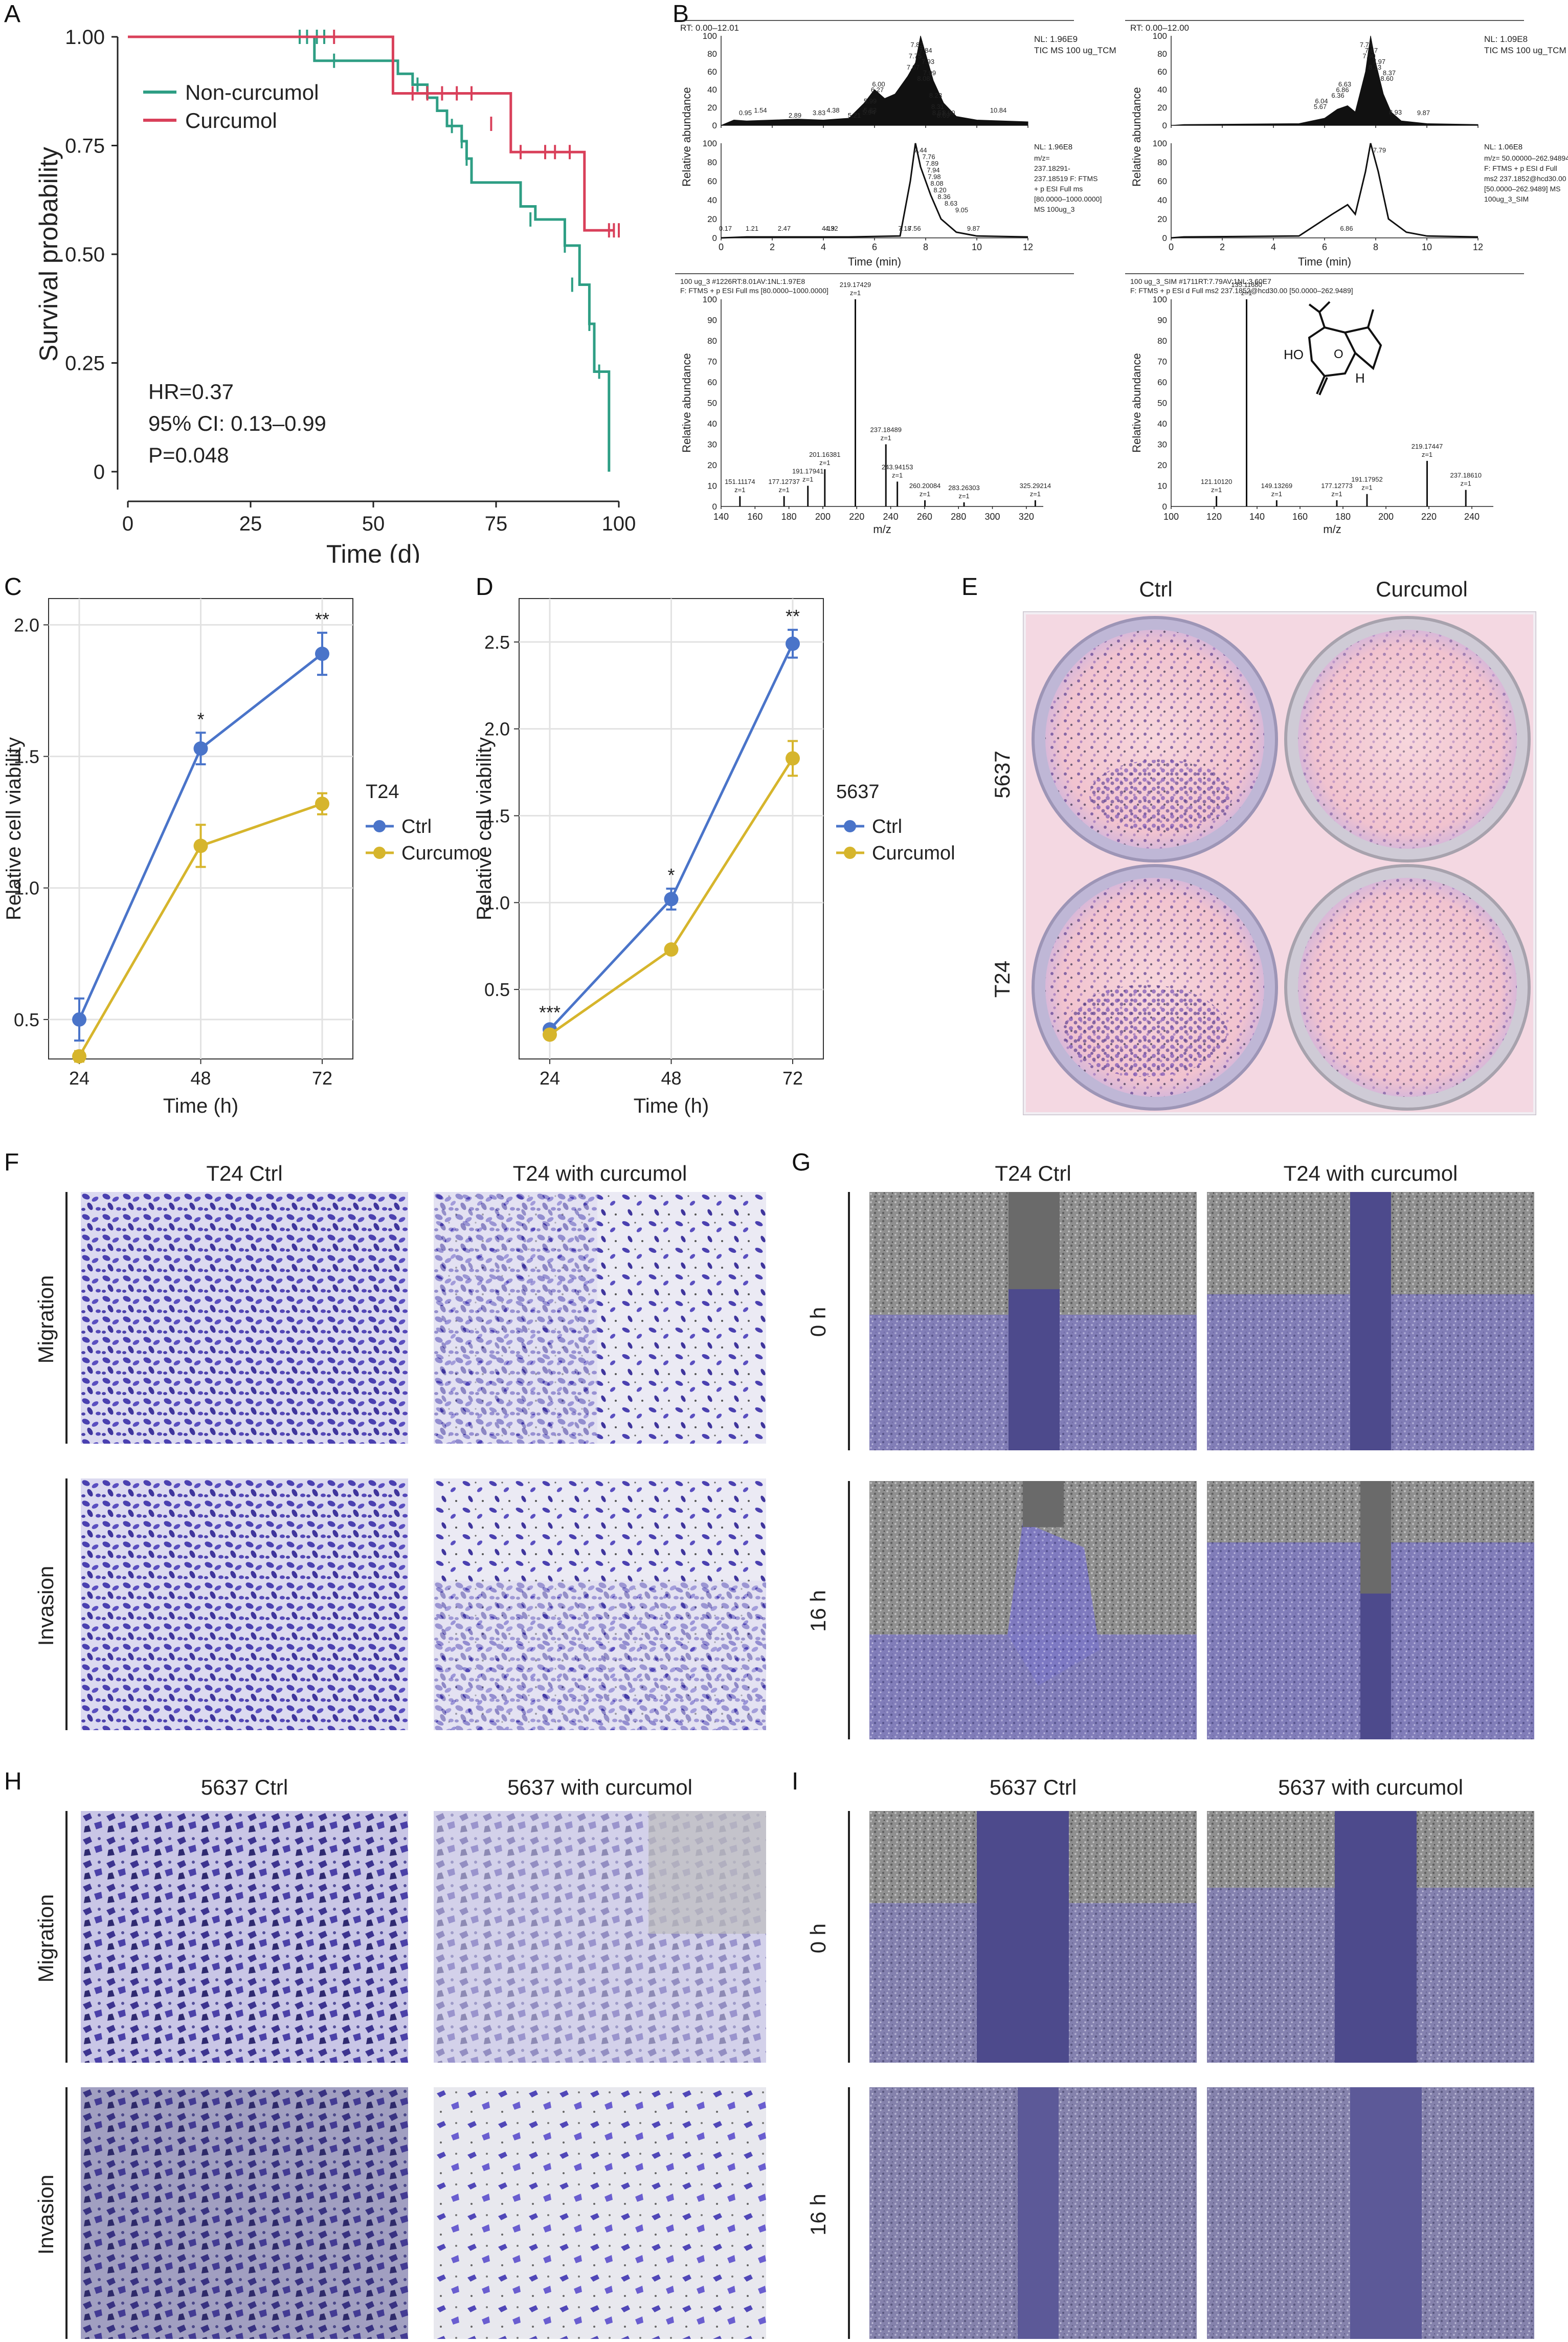 This screenshot has width=1568, height=2342. Describe the element at coordinates (14, 828) in the screenshot. I see `c-y-label: Relative cell viability` at that location.